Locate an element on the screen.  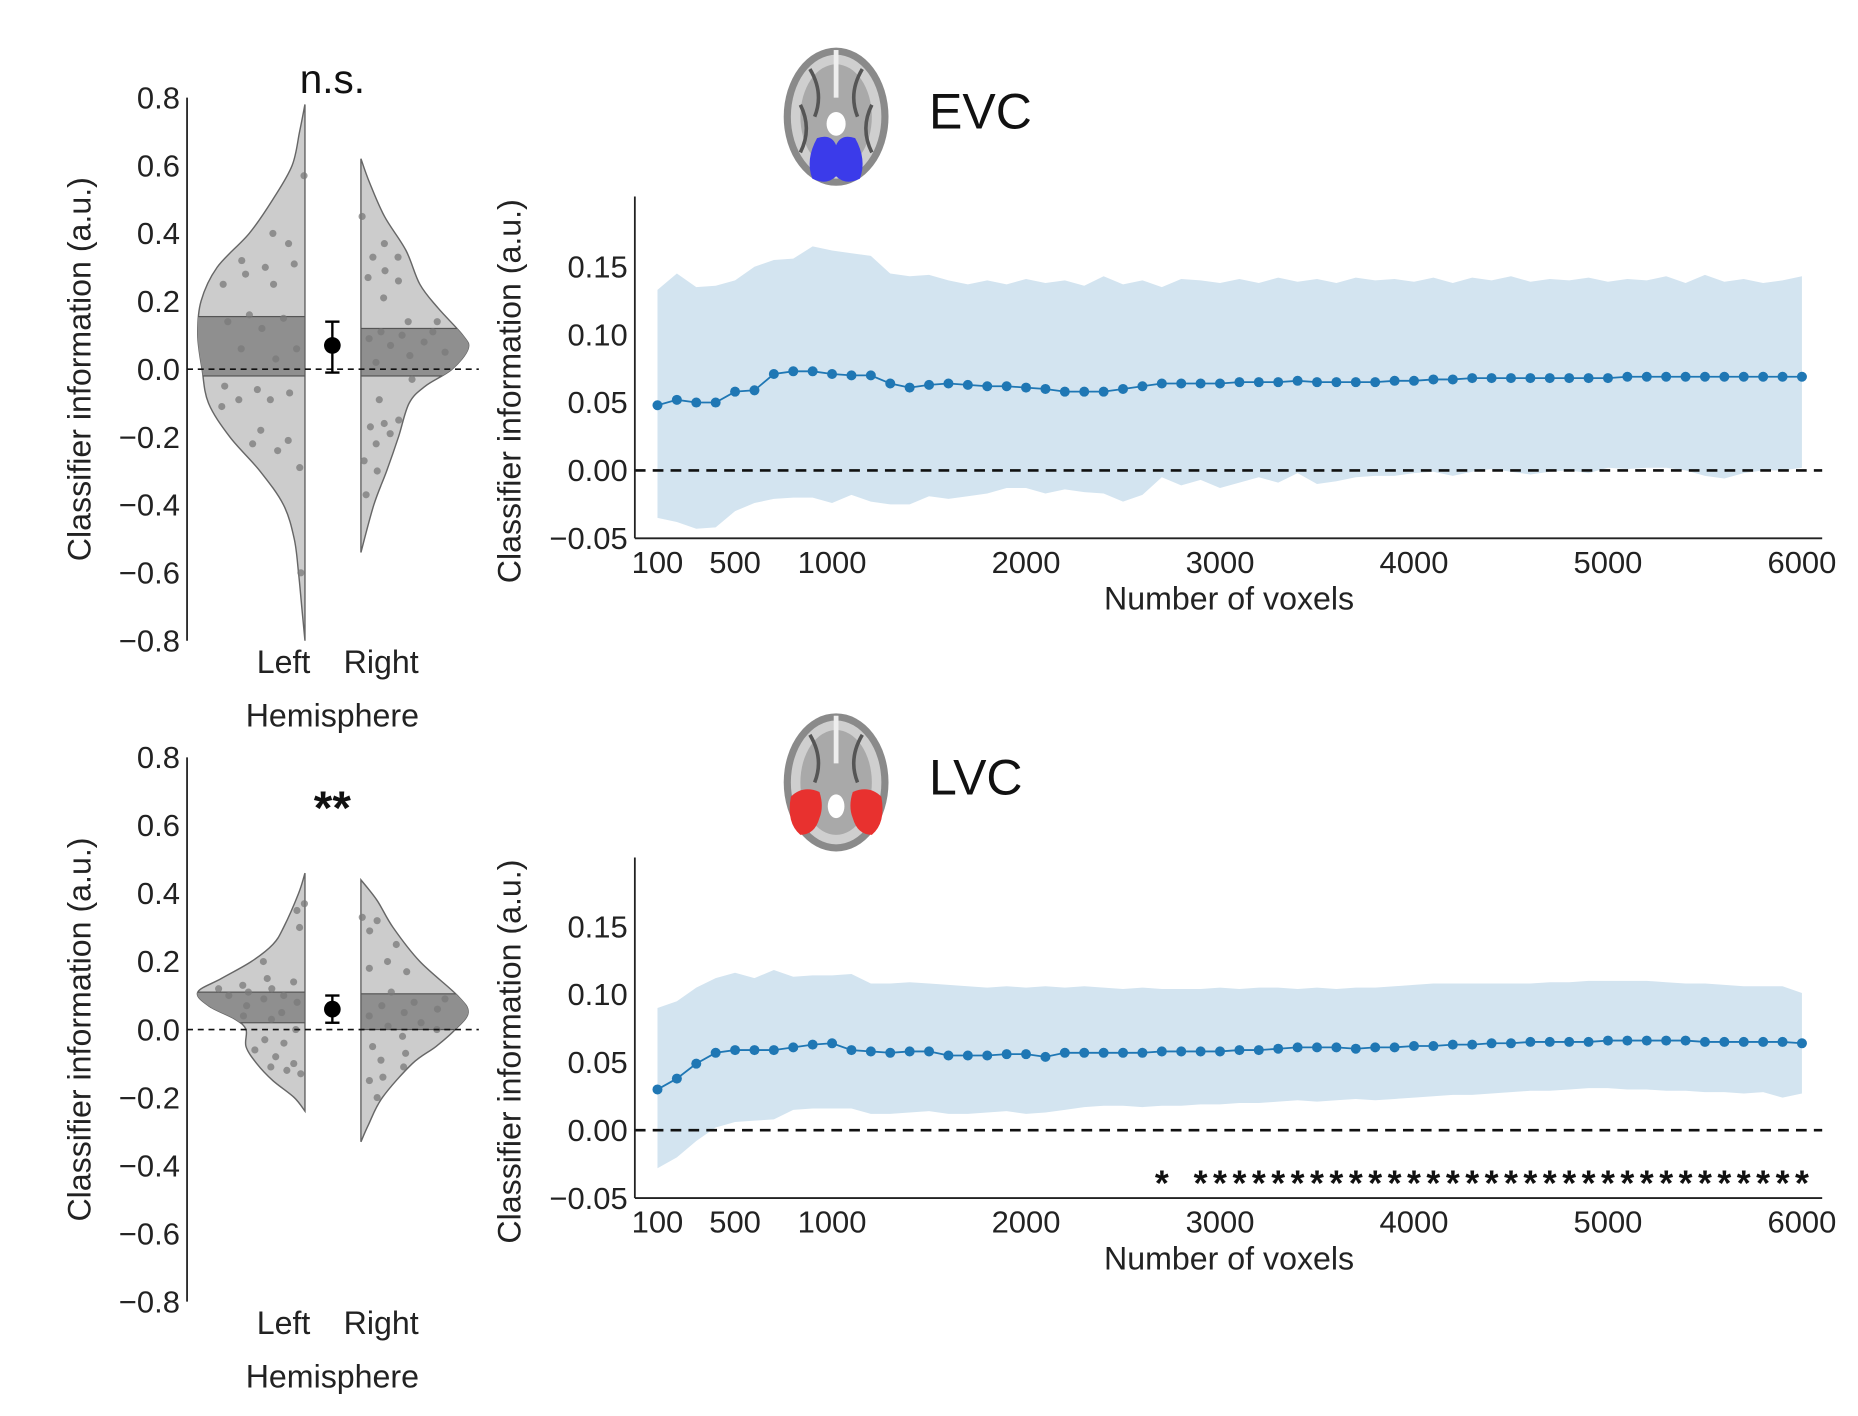
x-tick-label: 1000 is located at coordinates (832, 1222).